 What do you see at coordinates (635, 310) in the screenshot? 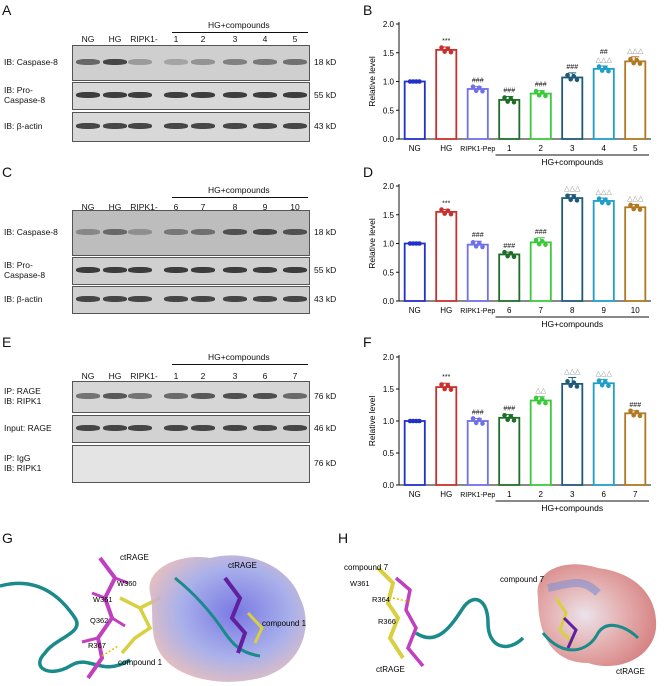
I see `x-tick-label: 10` at bounding box center [635, 310].